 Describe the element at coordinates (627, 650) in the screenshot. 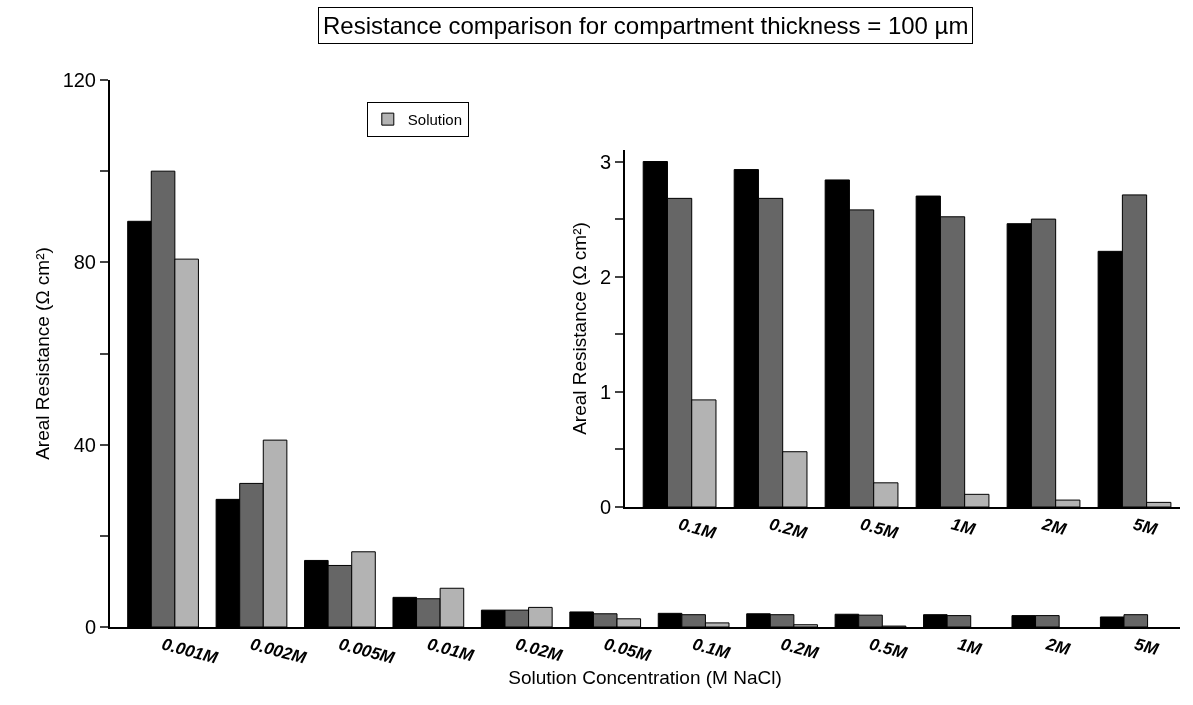

I see `x-tick-label: 0.05M` at that location.